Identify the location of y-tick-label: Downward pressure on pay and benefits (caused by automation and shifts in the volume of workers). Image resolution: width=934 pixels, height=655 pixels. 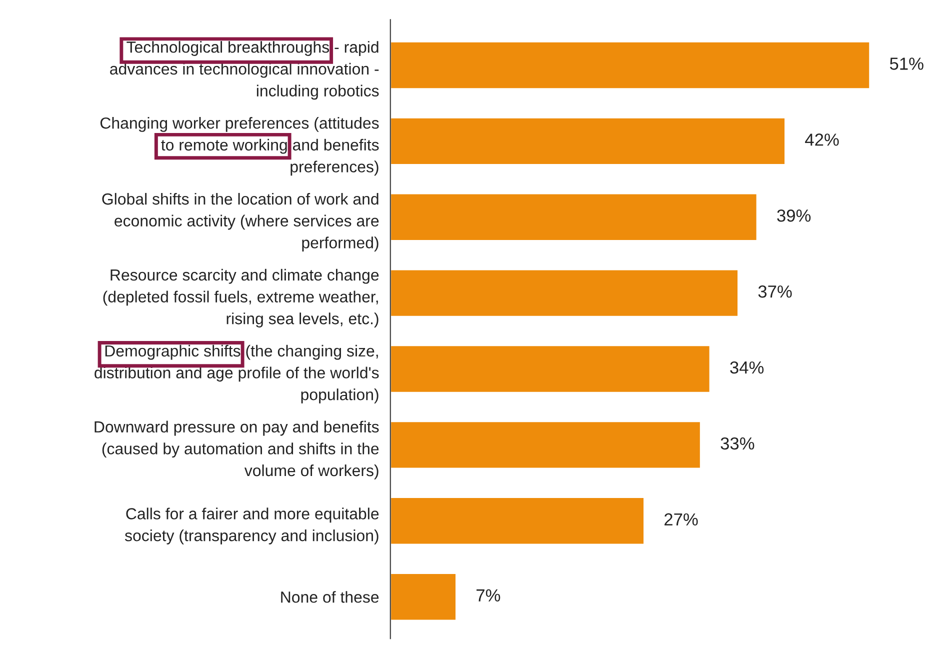
(236, 450).